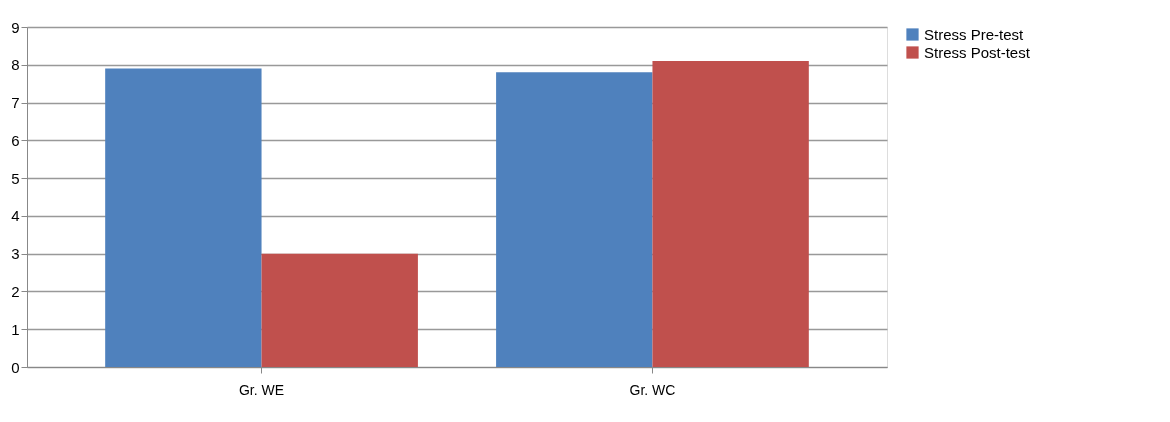 The height and width of the screenshot is (422, 1170). What do you see at coordinates (15, 367) in the screenshot?
I see `y-tick-label: 0` at bounding box center [15, 367].